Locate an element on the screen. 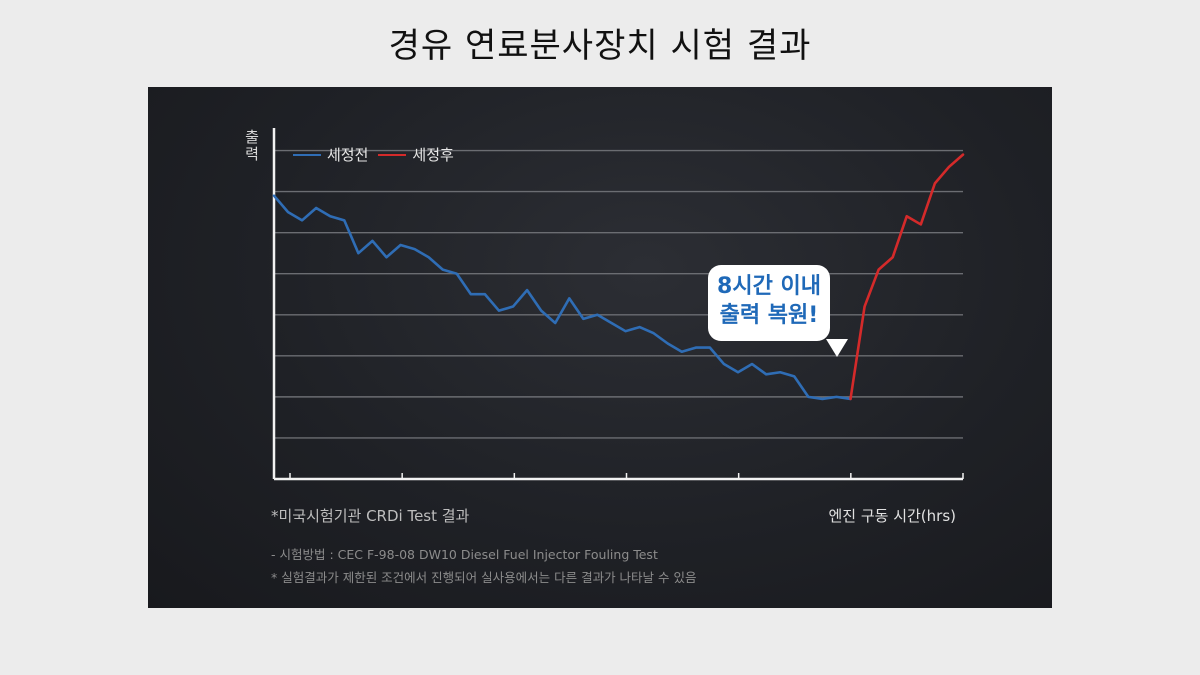  source-note: *미국시험기관 CRDi Test 결과 is located at coordinates (370, 516).